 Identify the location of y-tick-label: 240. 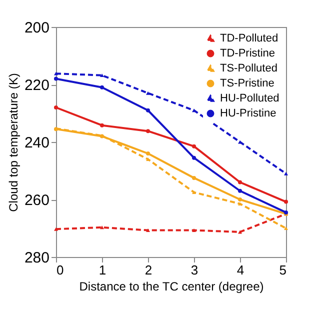
(37, 143).